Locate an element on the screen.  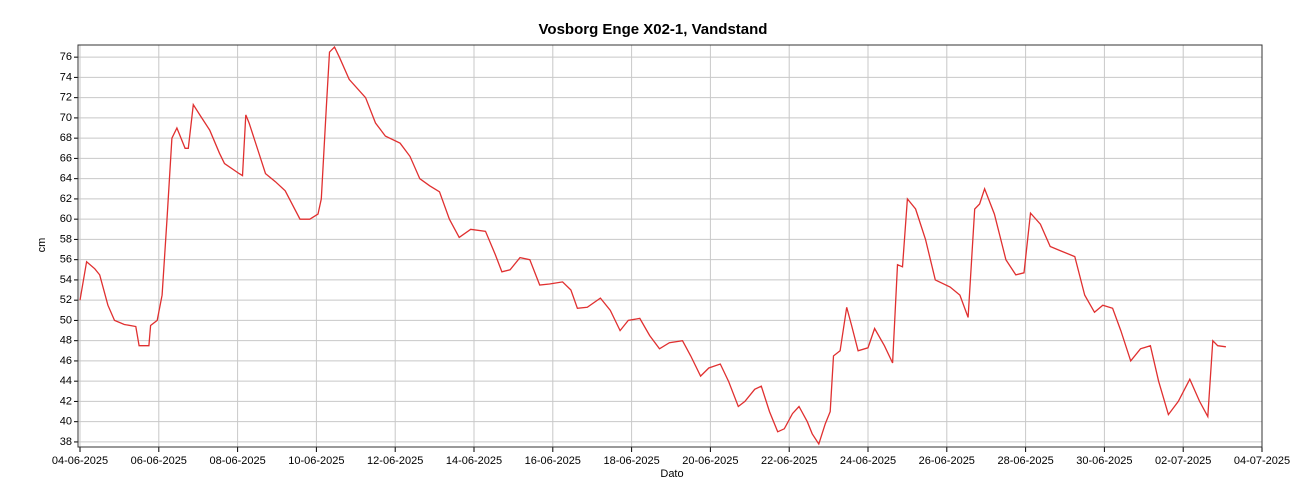
y-tick-label: 58 is located at coordinates (66, 239).